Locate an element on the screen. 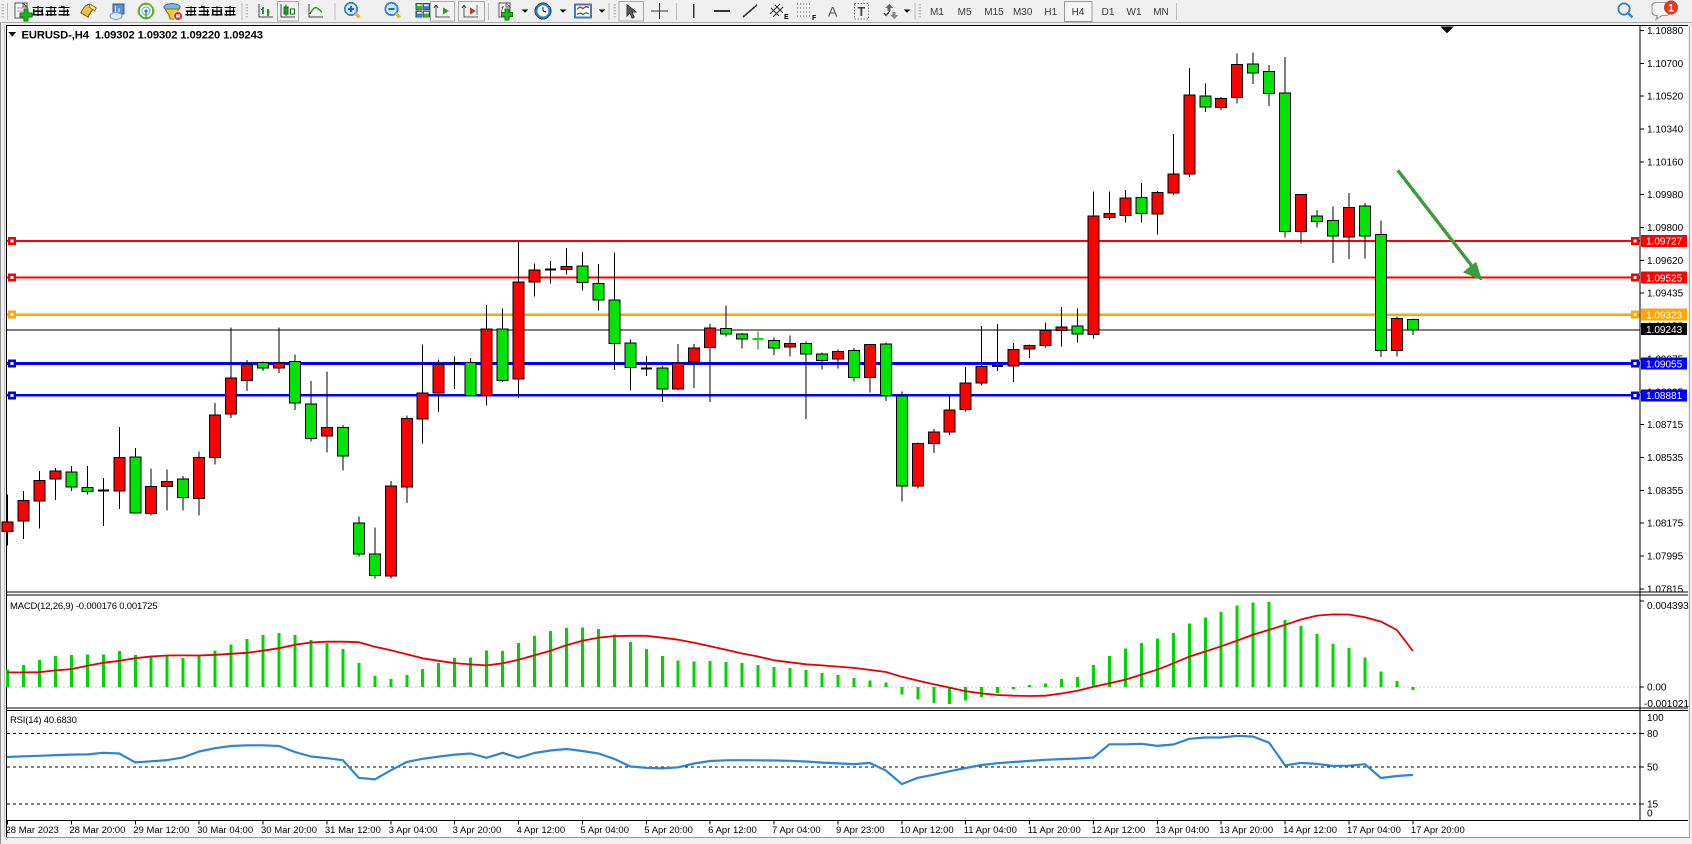 The image size is (1692, 844). svg-text: 5 Apr 04:00 is located at coordinates (604, 830).